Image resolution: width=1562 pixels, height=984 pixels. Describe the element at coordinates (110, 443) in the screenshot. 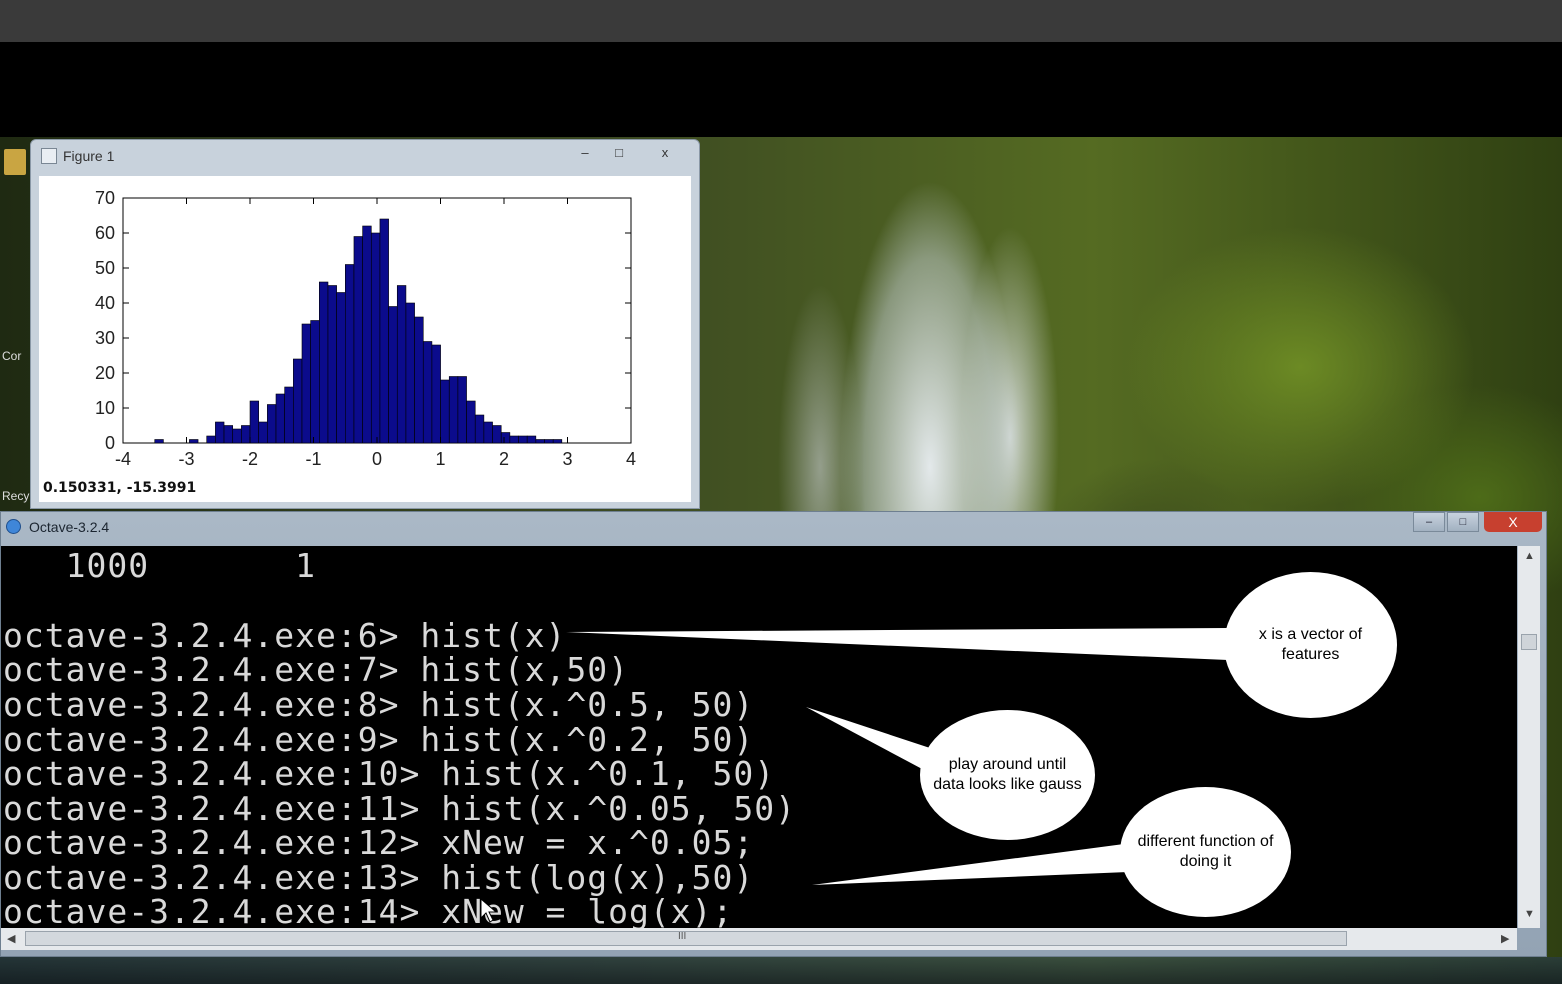

I see `y-tick-label: 0` at that location.